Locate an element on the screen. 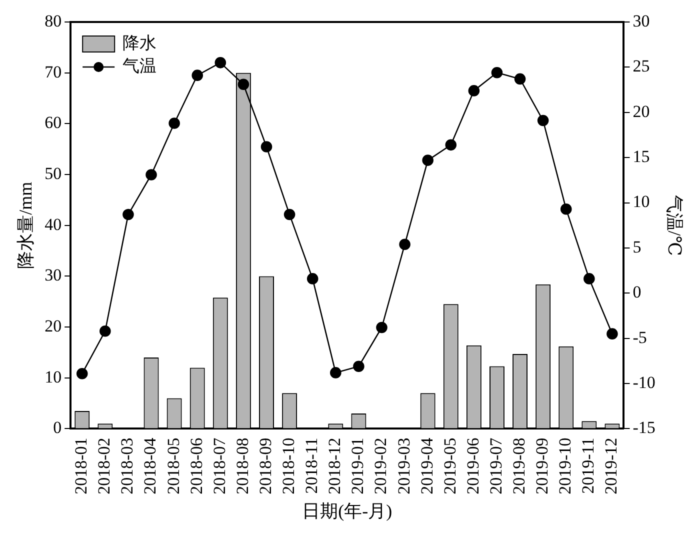 The image size is (700, 539). x-tick-label: 2018-05 is located at coordinates (173, 466).